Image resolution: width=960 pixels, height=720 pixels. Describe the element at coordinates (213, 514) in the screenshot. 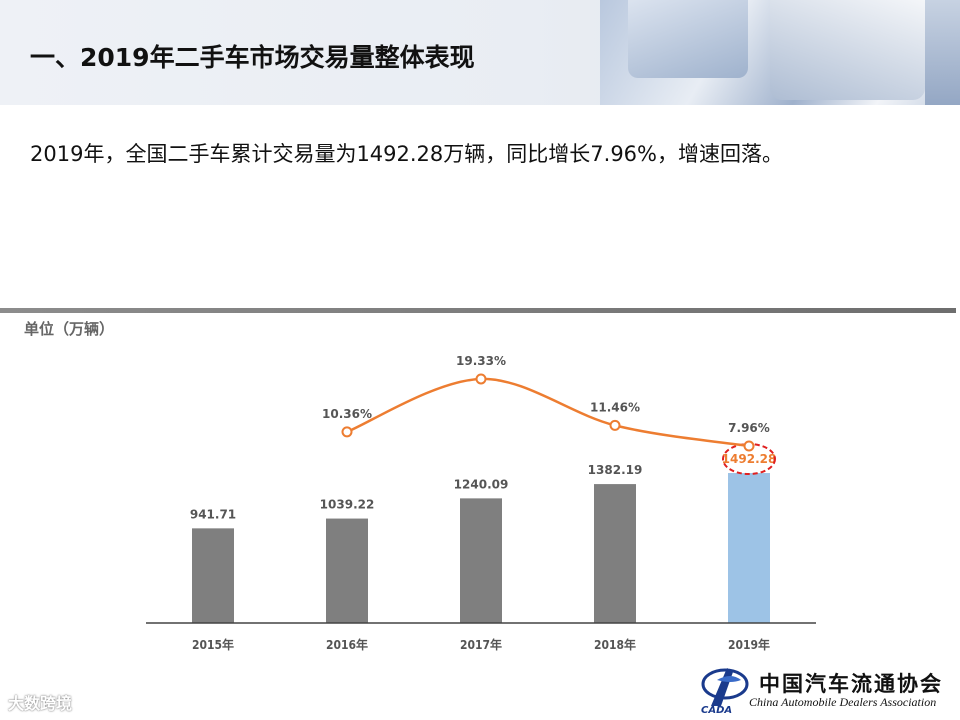

I see `bar-value-label: 941.71` at that location.